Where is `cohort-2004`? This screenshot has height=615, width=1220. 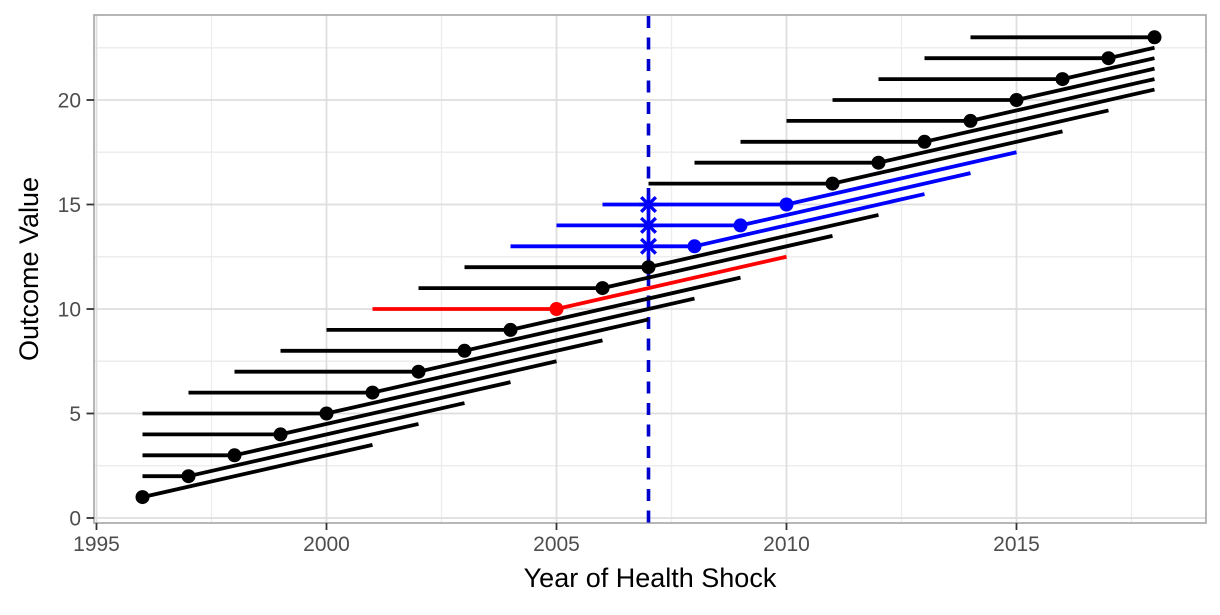
cohort-2004 is located at coordinates (533, 306).